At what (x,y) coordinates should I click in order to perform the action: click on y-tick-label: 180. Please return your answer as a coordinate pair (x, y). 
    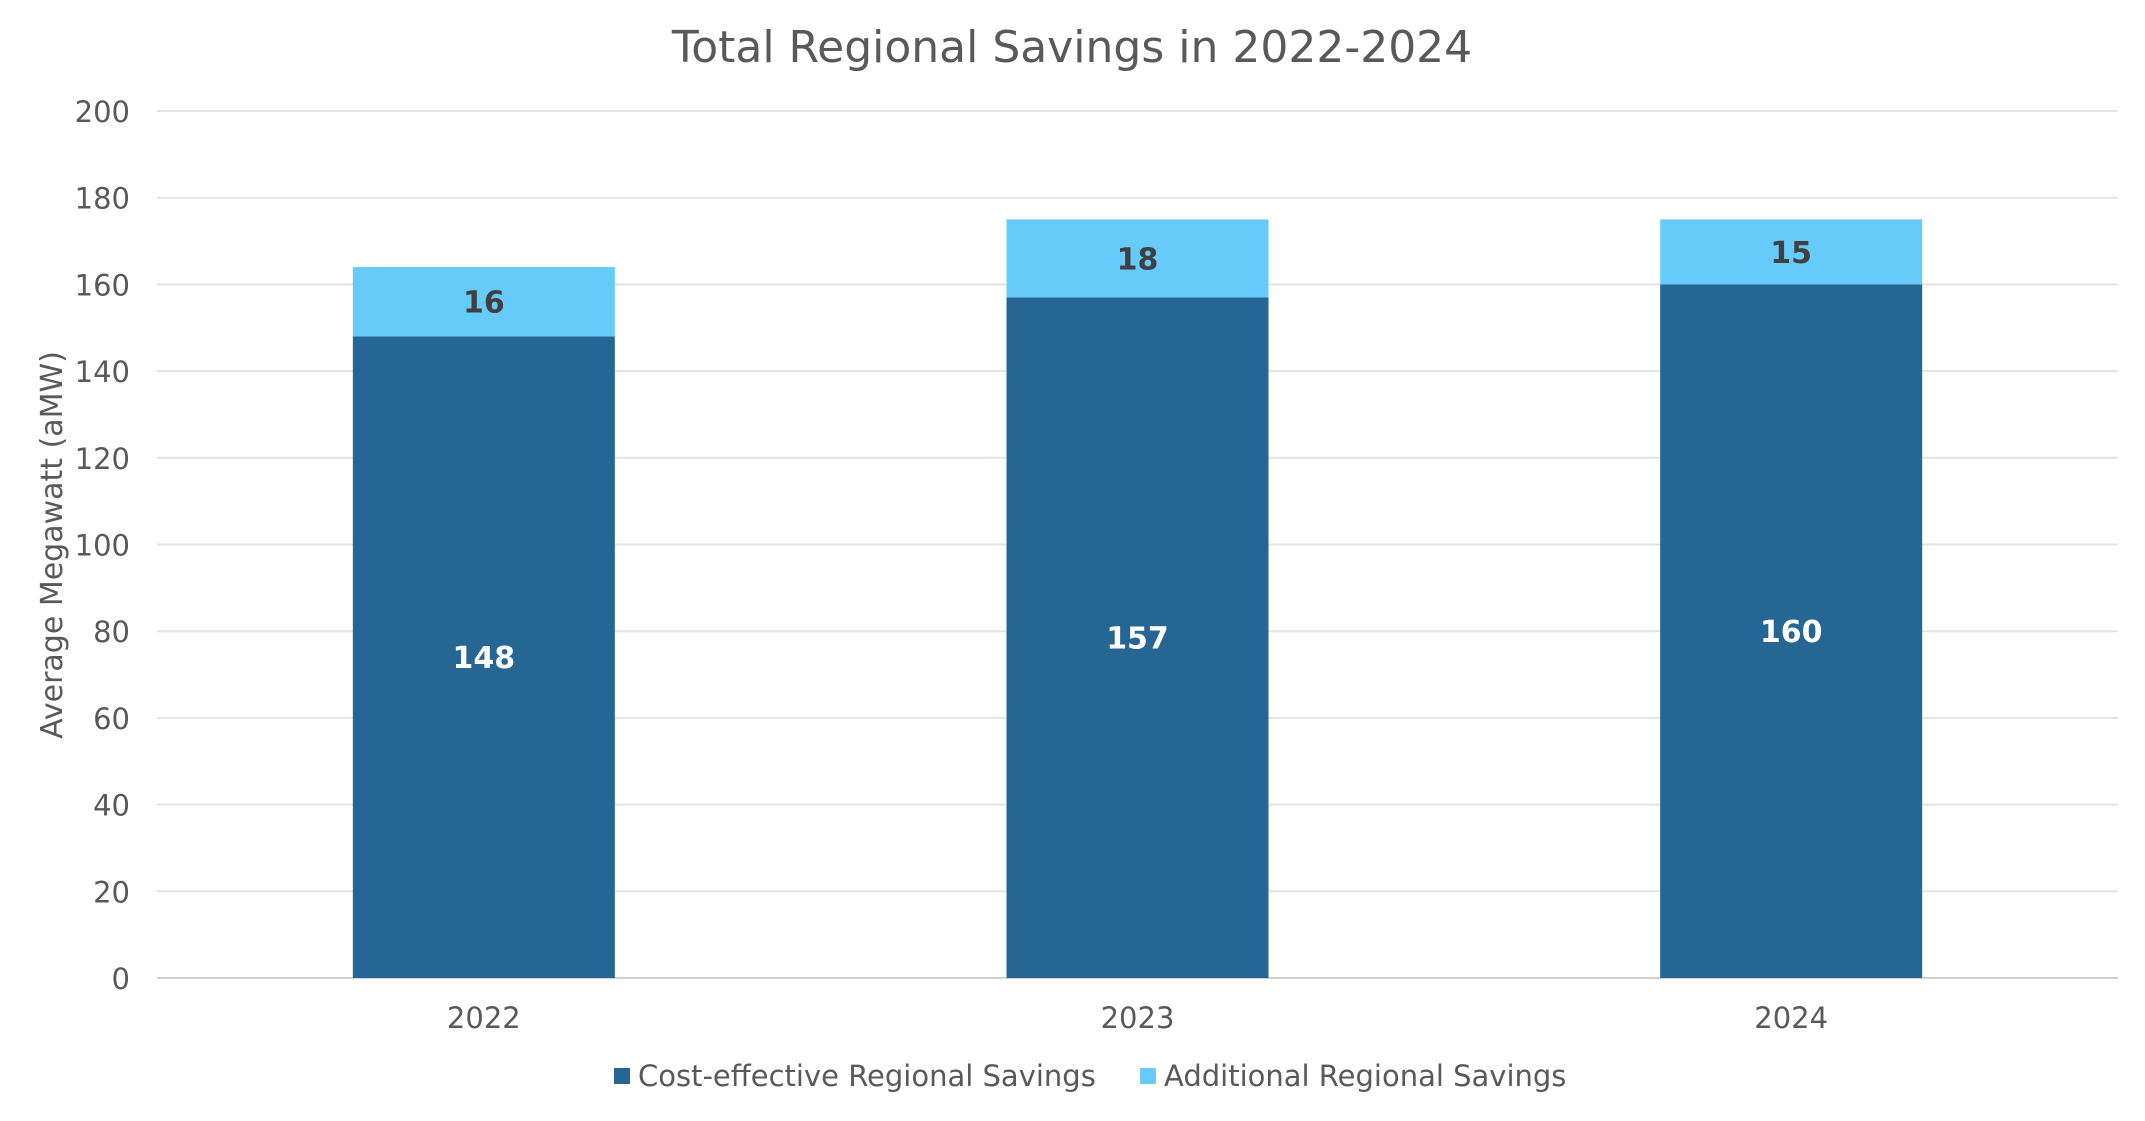
    Looking at the image, I should click on (102, 199).